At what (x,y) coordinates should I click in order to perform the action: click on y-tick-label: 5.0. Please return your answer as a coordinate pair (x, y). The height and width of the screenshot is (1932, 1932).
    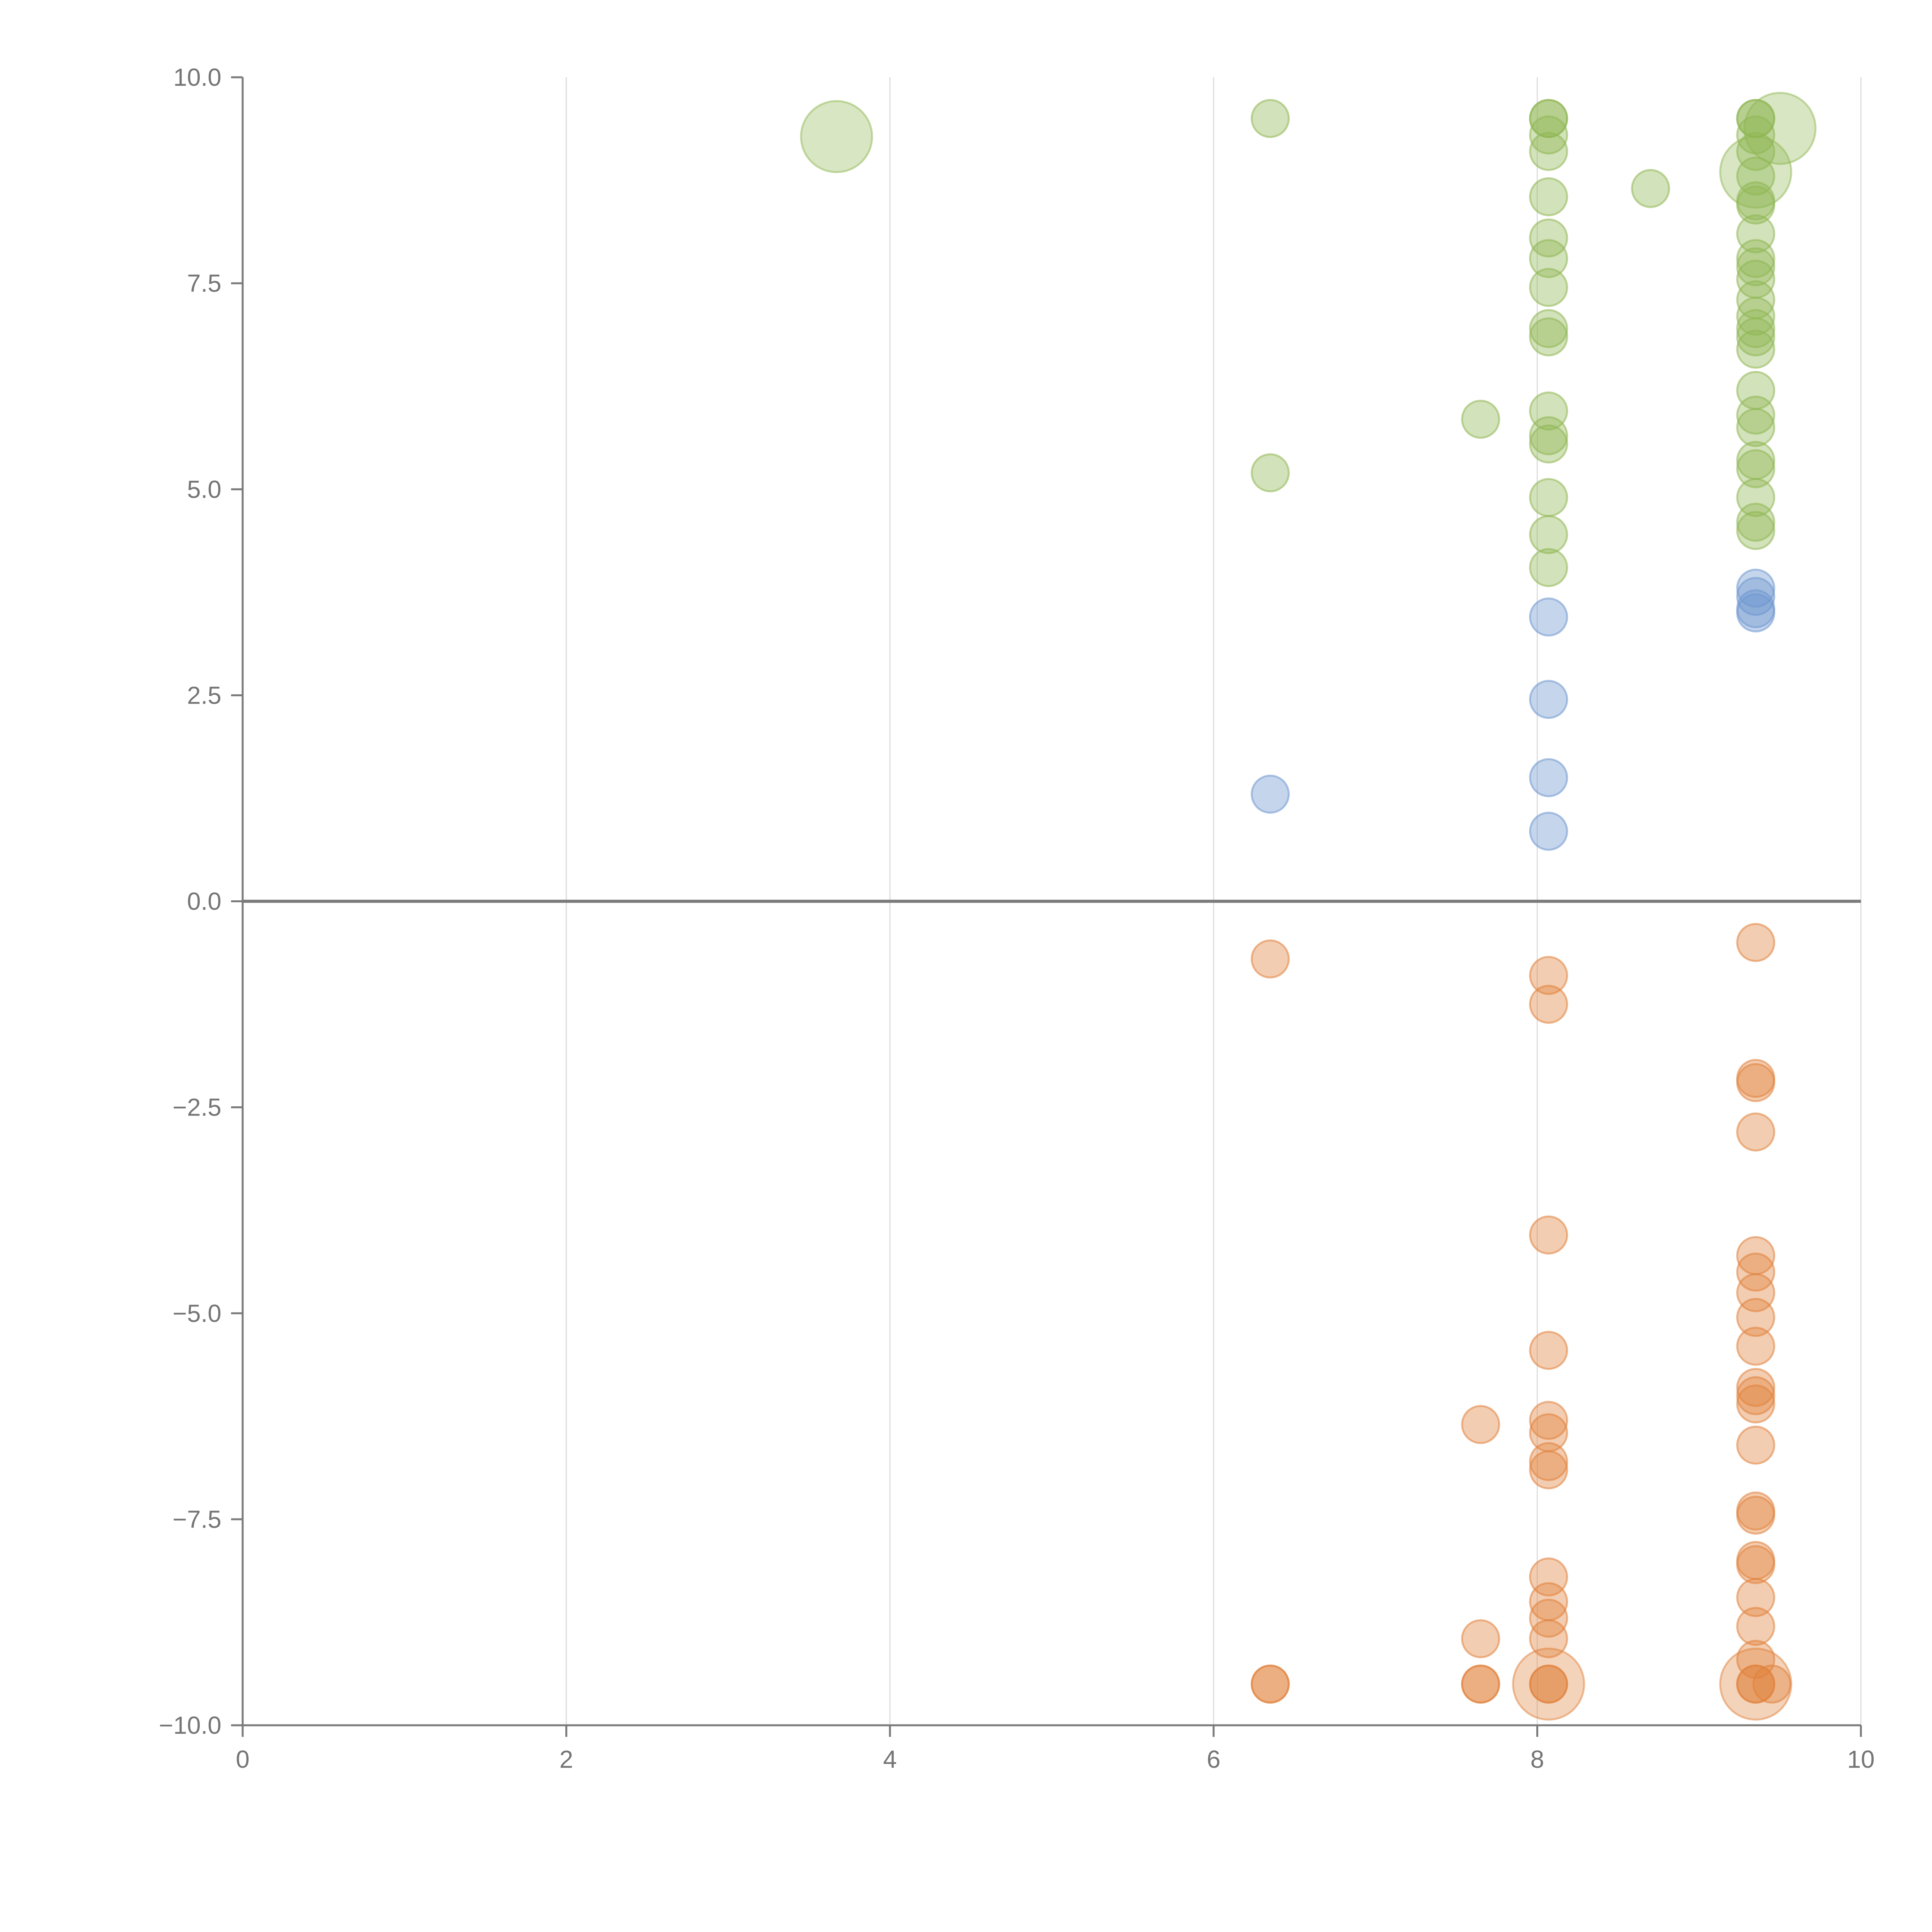
    Looking at the image, I should click on (204, 489).